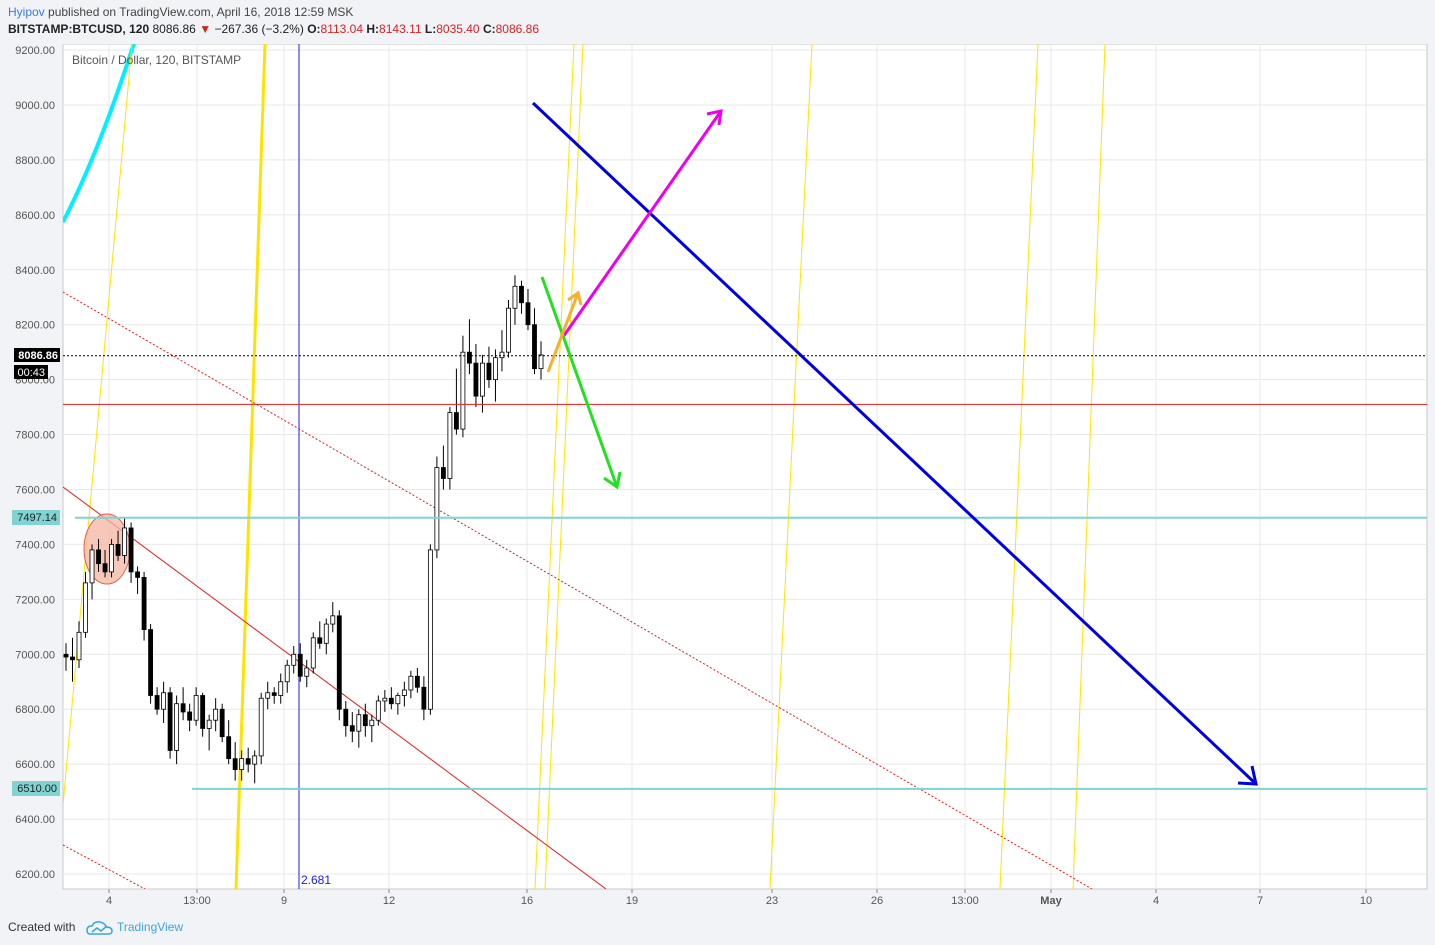 This screenshot has width=1435, height=945. I want to click on x-axis: 4 13:00 9 12 16 19 23 26 13:00 May 4 7 10, so click(739, 898).